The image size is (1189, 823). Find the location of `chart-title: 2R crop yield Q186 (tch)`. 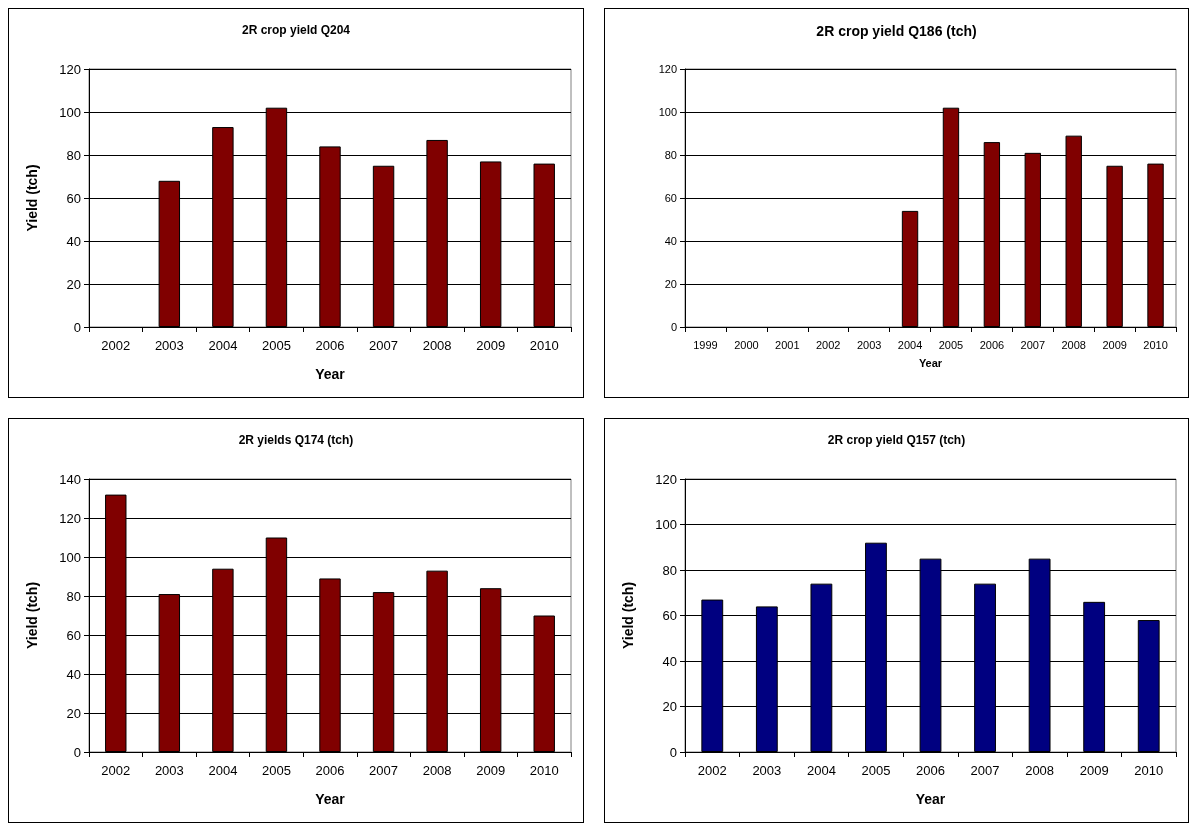

chart-title: 2R crop yield Q186 (tch) is located at coordinates (896, 31).